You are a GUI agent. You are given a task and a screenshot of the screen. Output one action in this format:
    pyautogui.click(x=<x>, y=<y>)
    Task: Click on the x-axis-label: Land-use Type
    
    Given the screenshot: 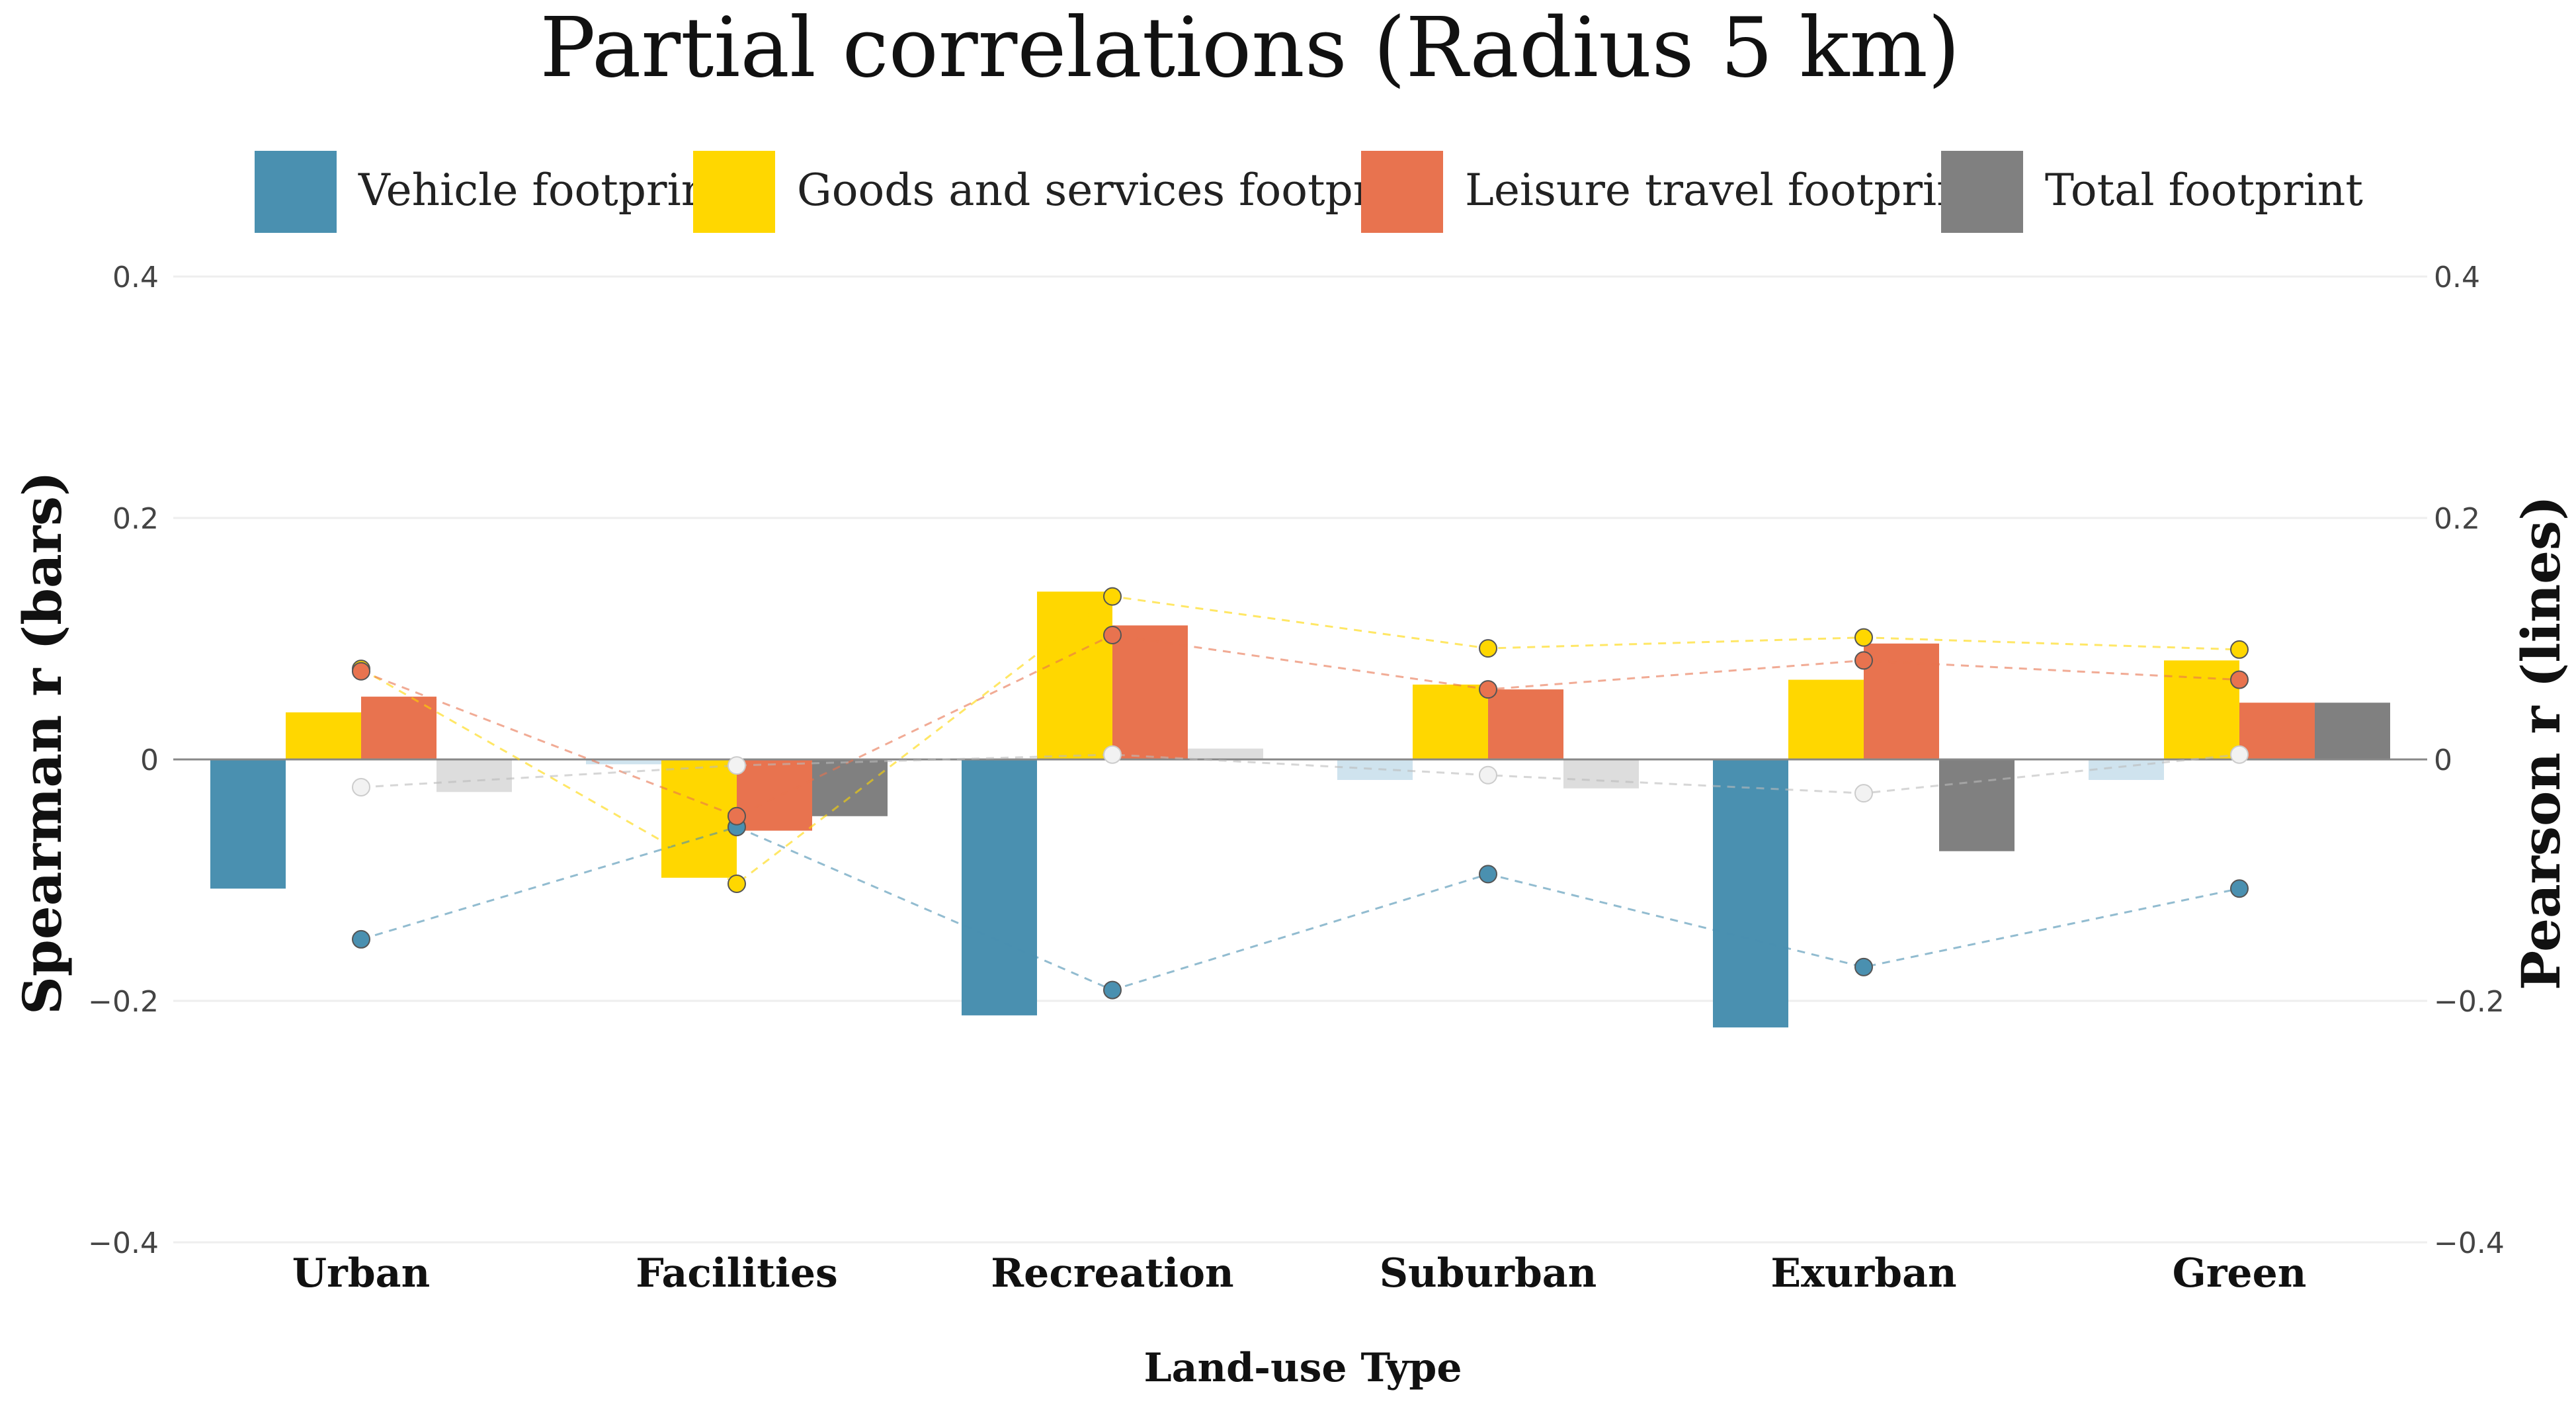 What is the action you would take?
    pyautogui.click(x=1302, y=1368)
    